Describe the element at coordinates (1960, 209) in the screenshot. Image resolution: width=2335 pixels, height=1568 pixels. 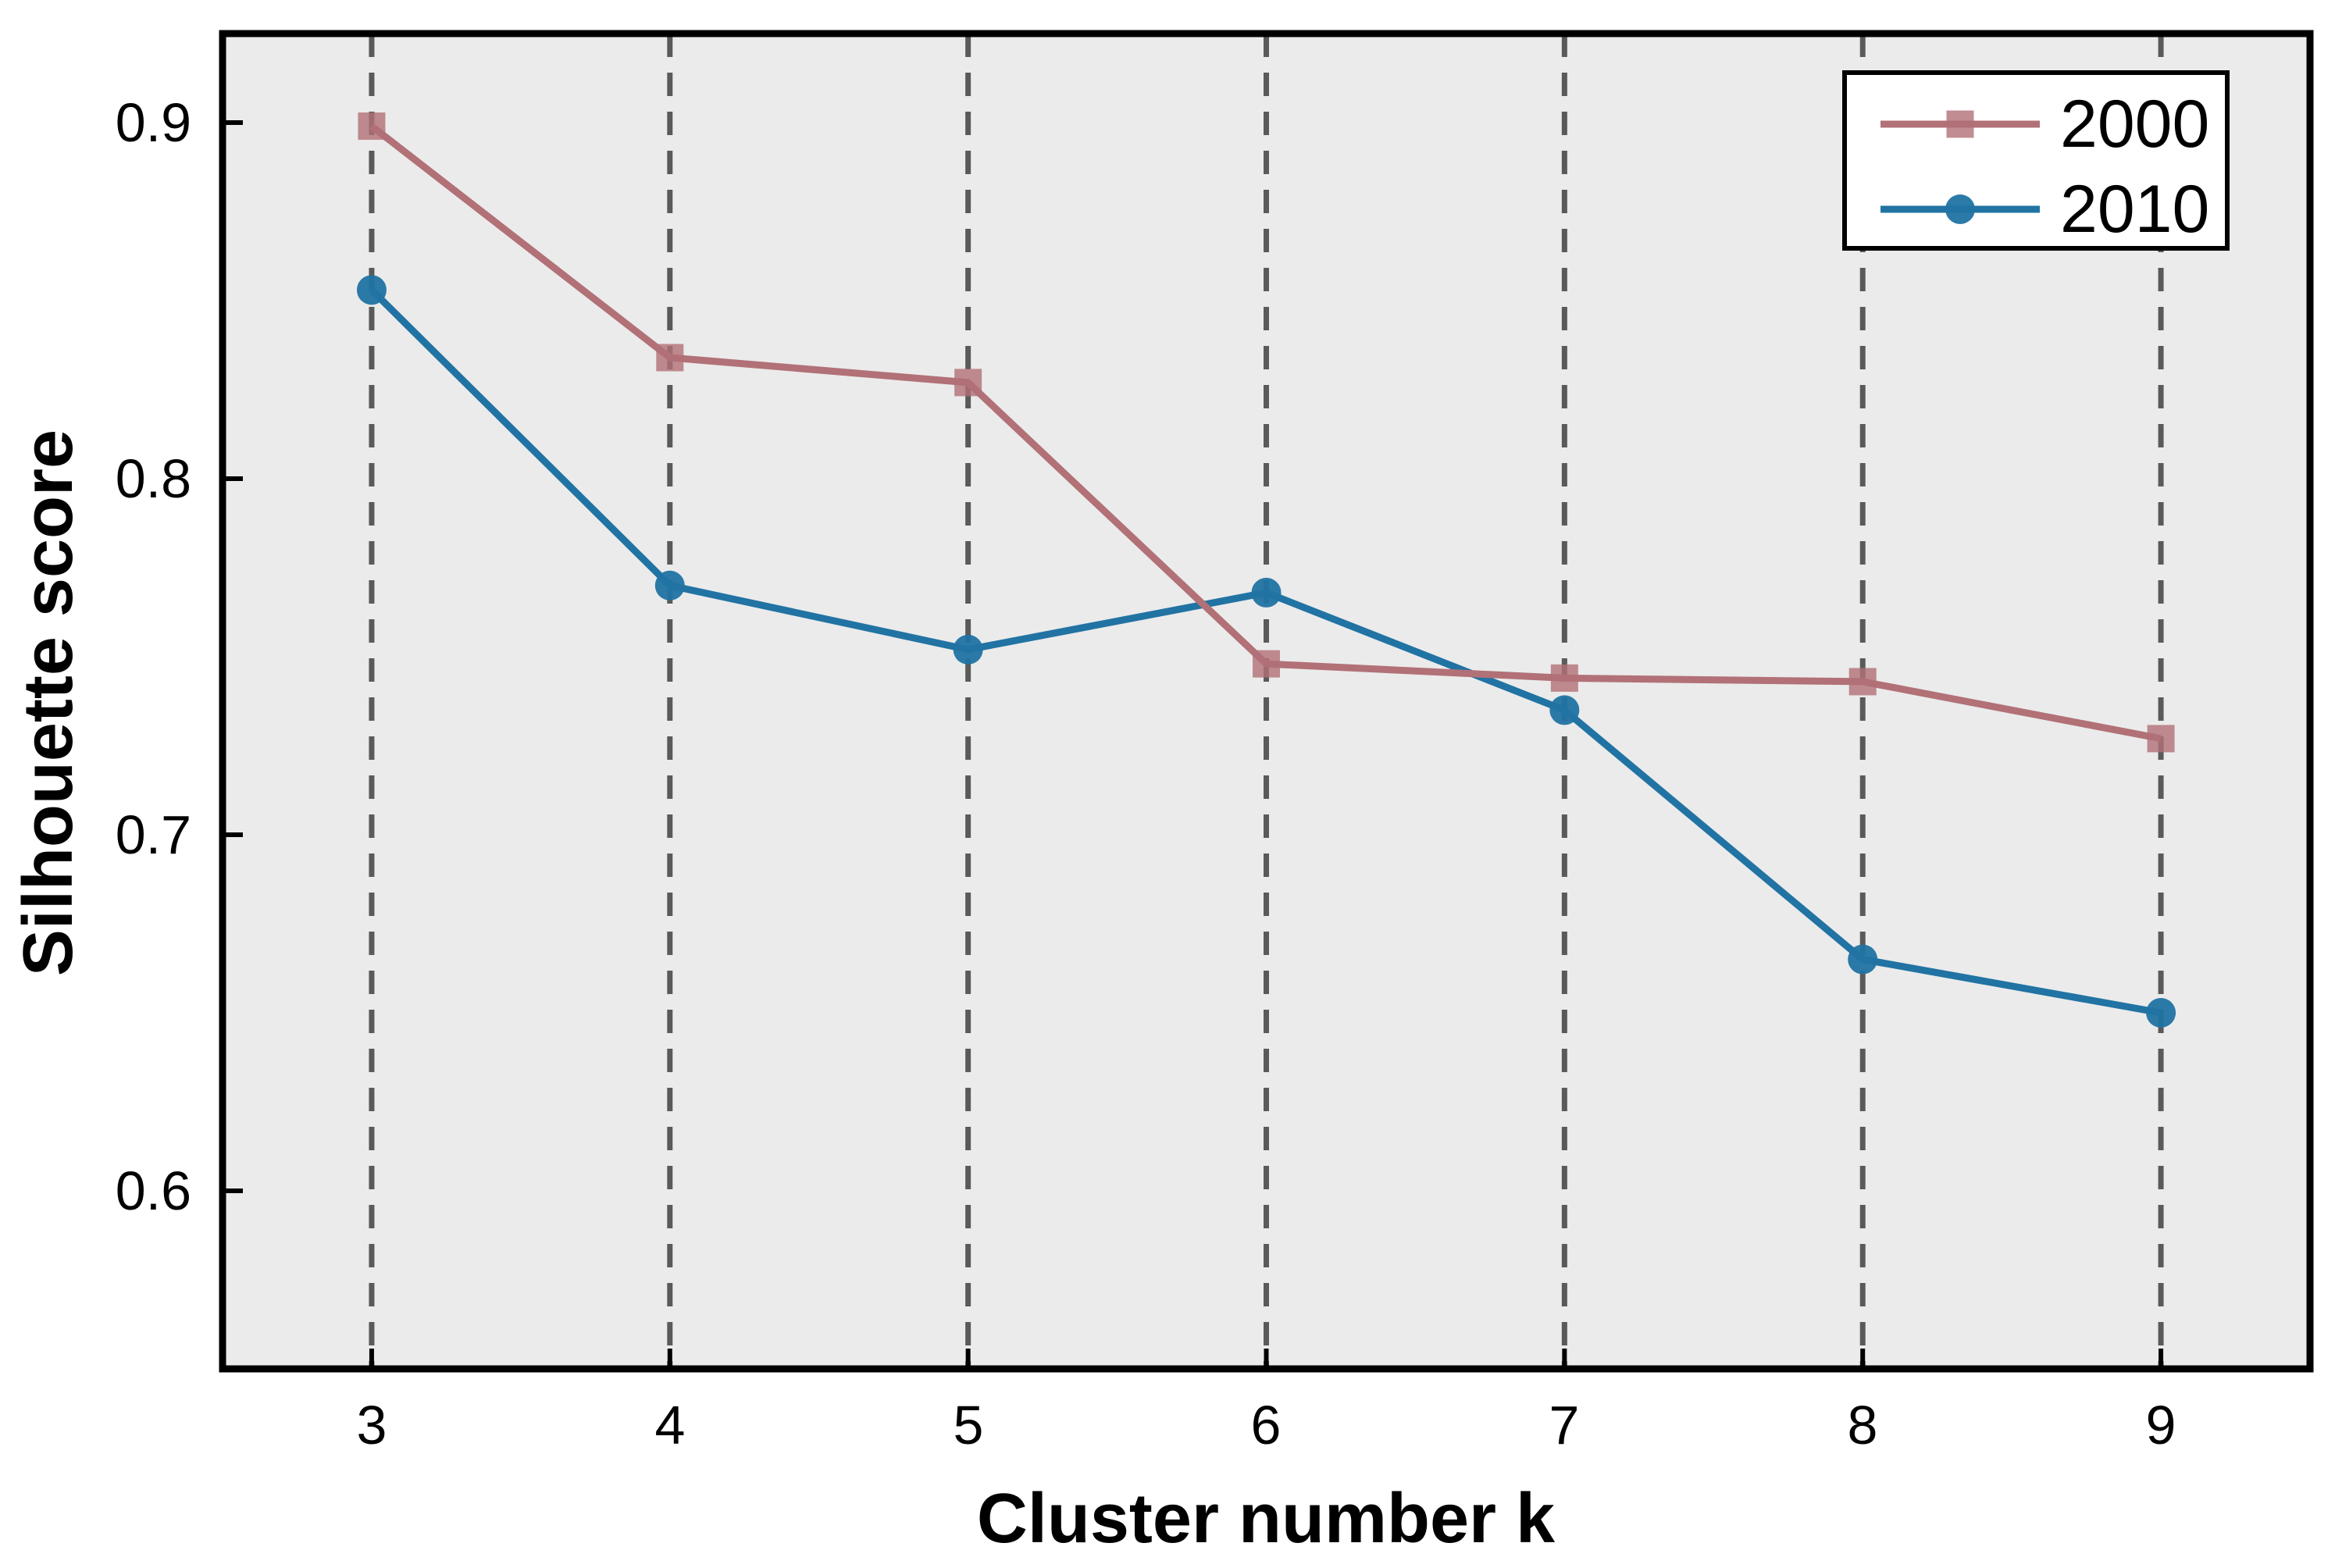
I see `legend-marker-2010` at that location.